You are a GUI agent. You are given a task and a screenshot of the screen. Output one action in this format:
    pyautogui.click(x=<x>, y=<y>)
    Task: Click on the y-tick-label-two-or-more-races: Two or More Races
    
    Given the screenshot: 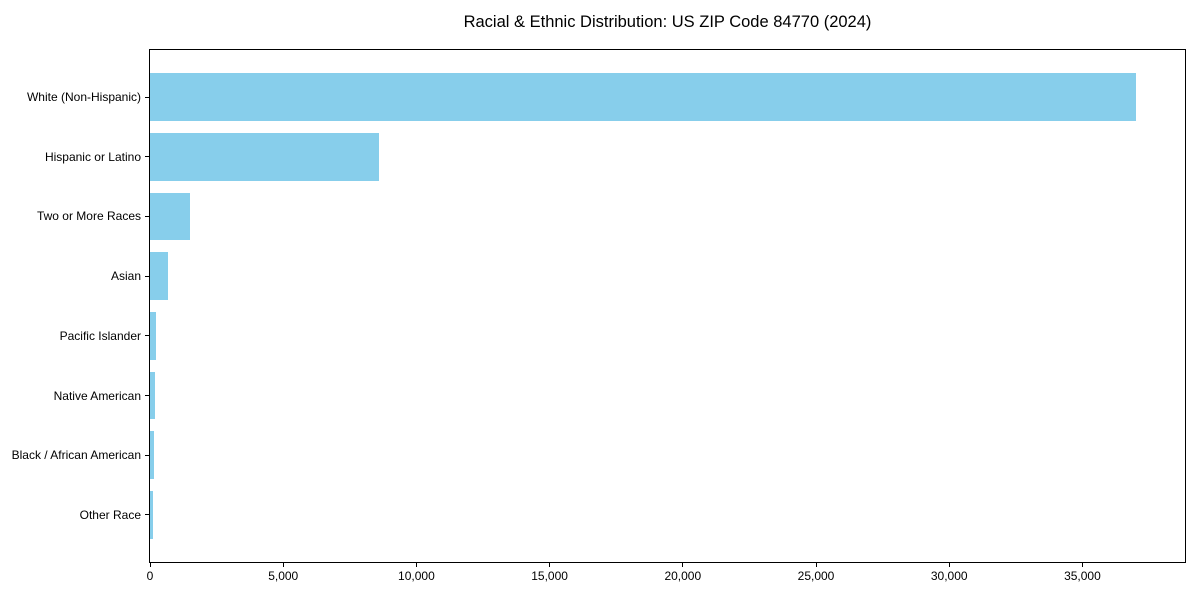 What is the action you would take?
    pyautogui.click(x=88, y=216)
    